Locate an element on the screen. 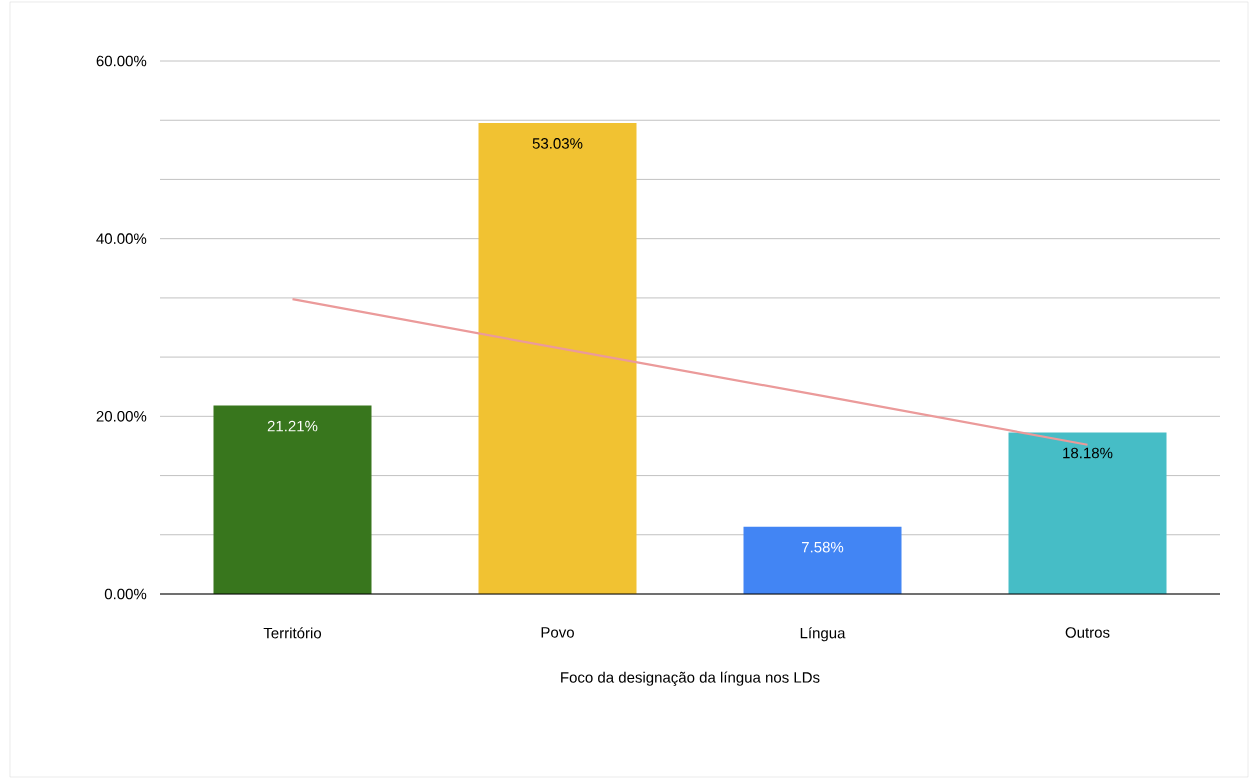 The height and width of the screenshot is (779, 1250). data-label: 53.03% is located at coordinates (557, 143).